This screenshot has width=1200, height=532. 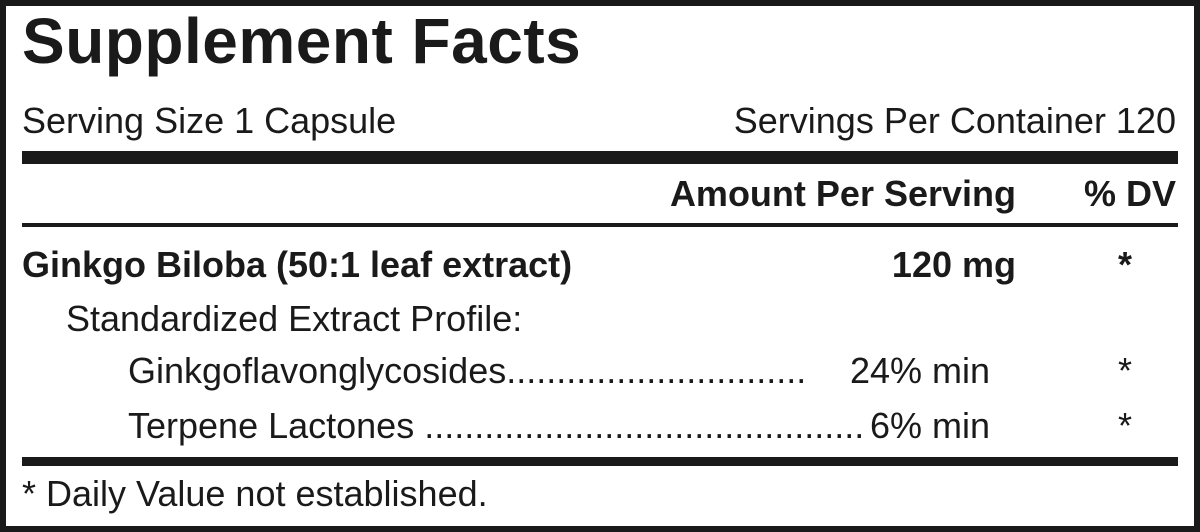 I want to click on serving-size: Serving Size 1 Capsule, so click(x=209, y=120).